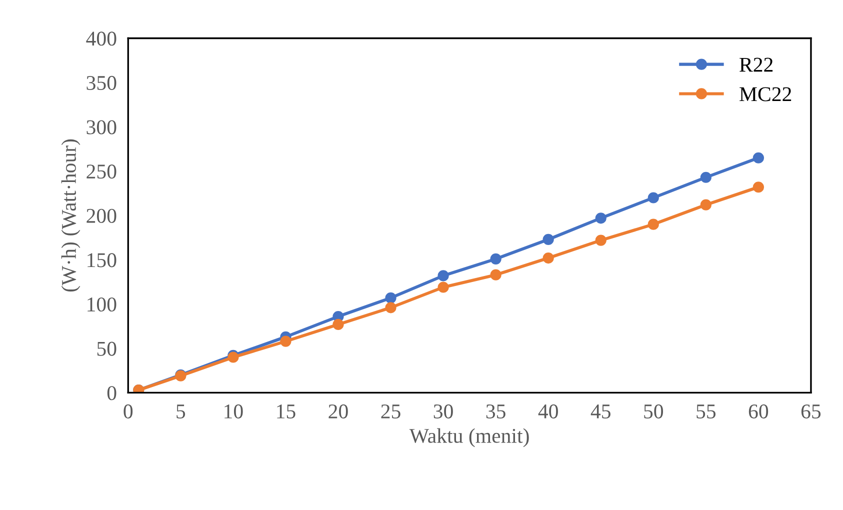  What do you see at coordinates (654, 411) in the screenshot?
I see `x-tick-label: 50` at bounding box center [654, 411].